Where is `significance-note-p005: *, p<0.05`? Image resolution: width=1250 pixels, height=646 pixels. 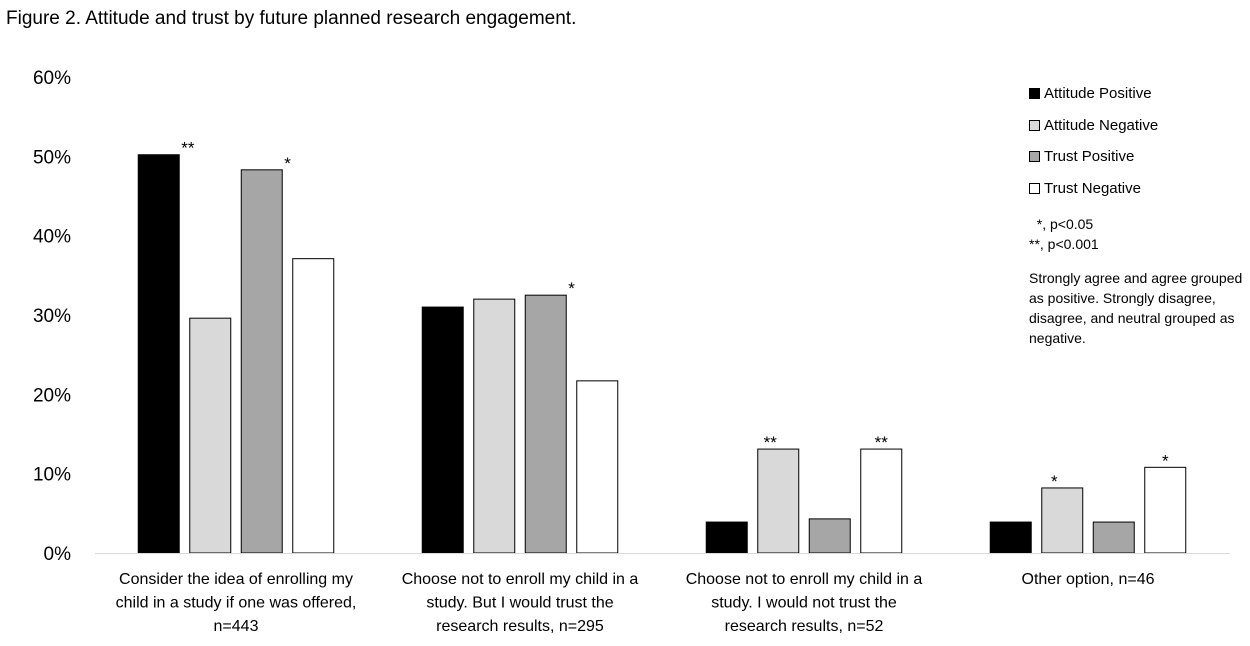
significance-note-p005: *, p<0.05 is located at coordinates (1061, 224).